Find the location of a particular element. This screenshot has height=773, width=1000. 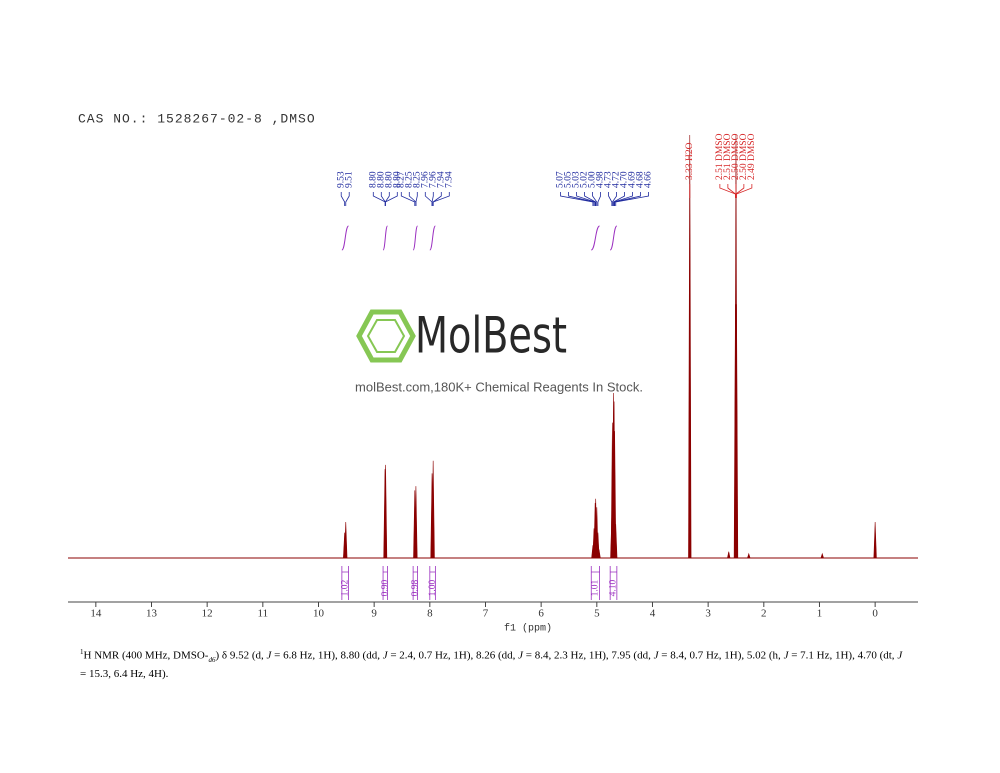

footer-text: 1 is located at coordinates (82, 652).